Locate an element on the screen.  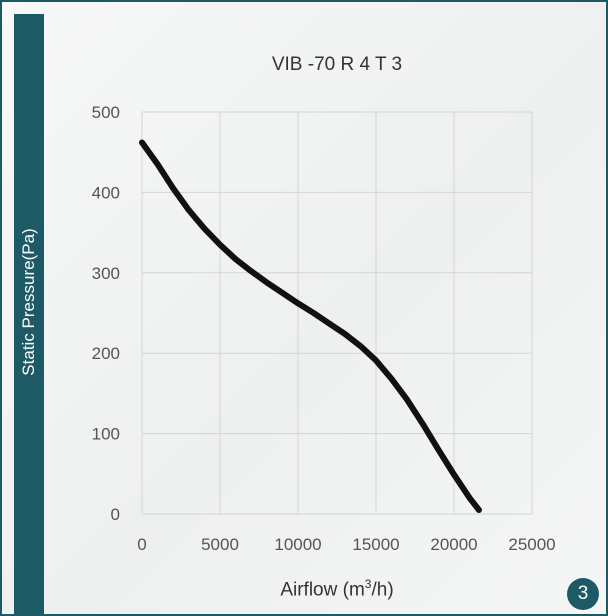
x-axis-label-main: Airflow (m is located at coordinates (322, 590).